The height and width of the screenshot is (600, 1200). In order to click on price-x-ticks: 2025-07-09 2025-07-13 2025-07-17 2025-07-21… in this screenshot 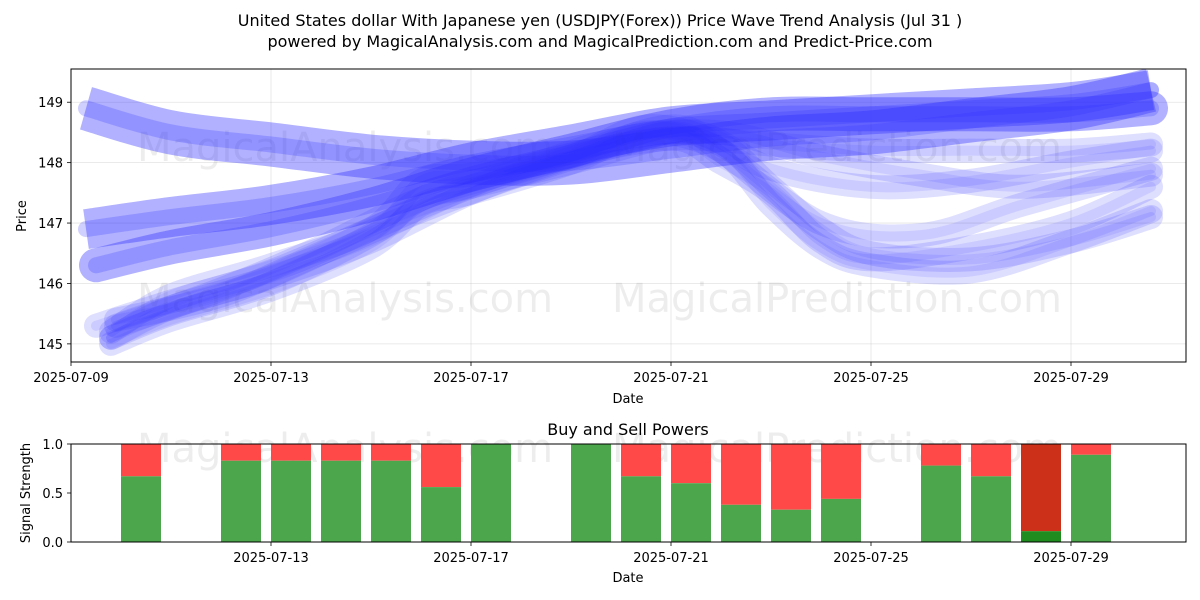, I will do `click(571, 374)`.